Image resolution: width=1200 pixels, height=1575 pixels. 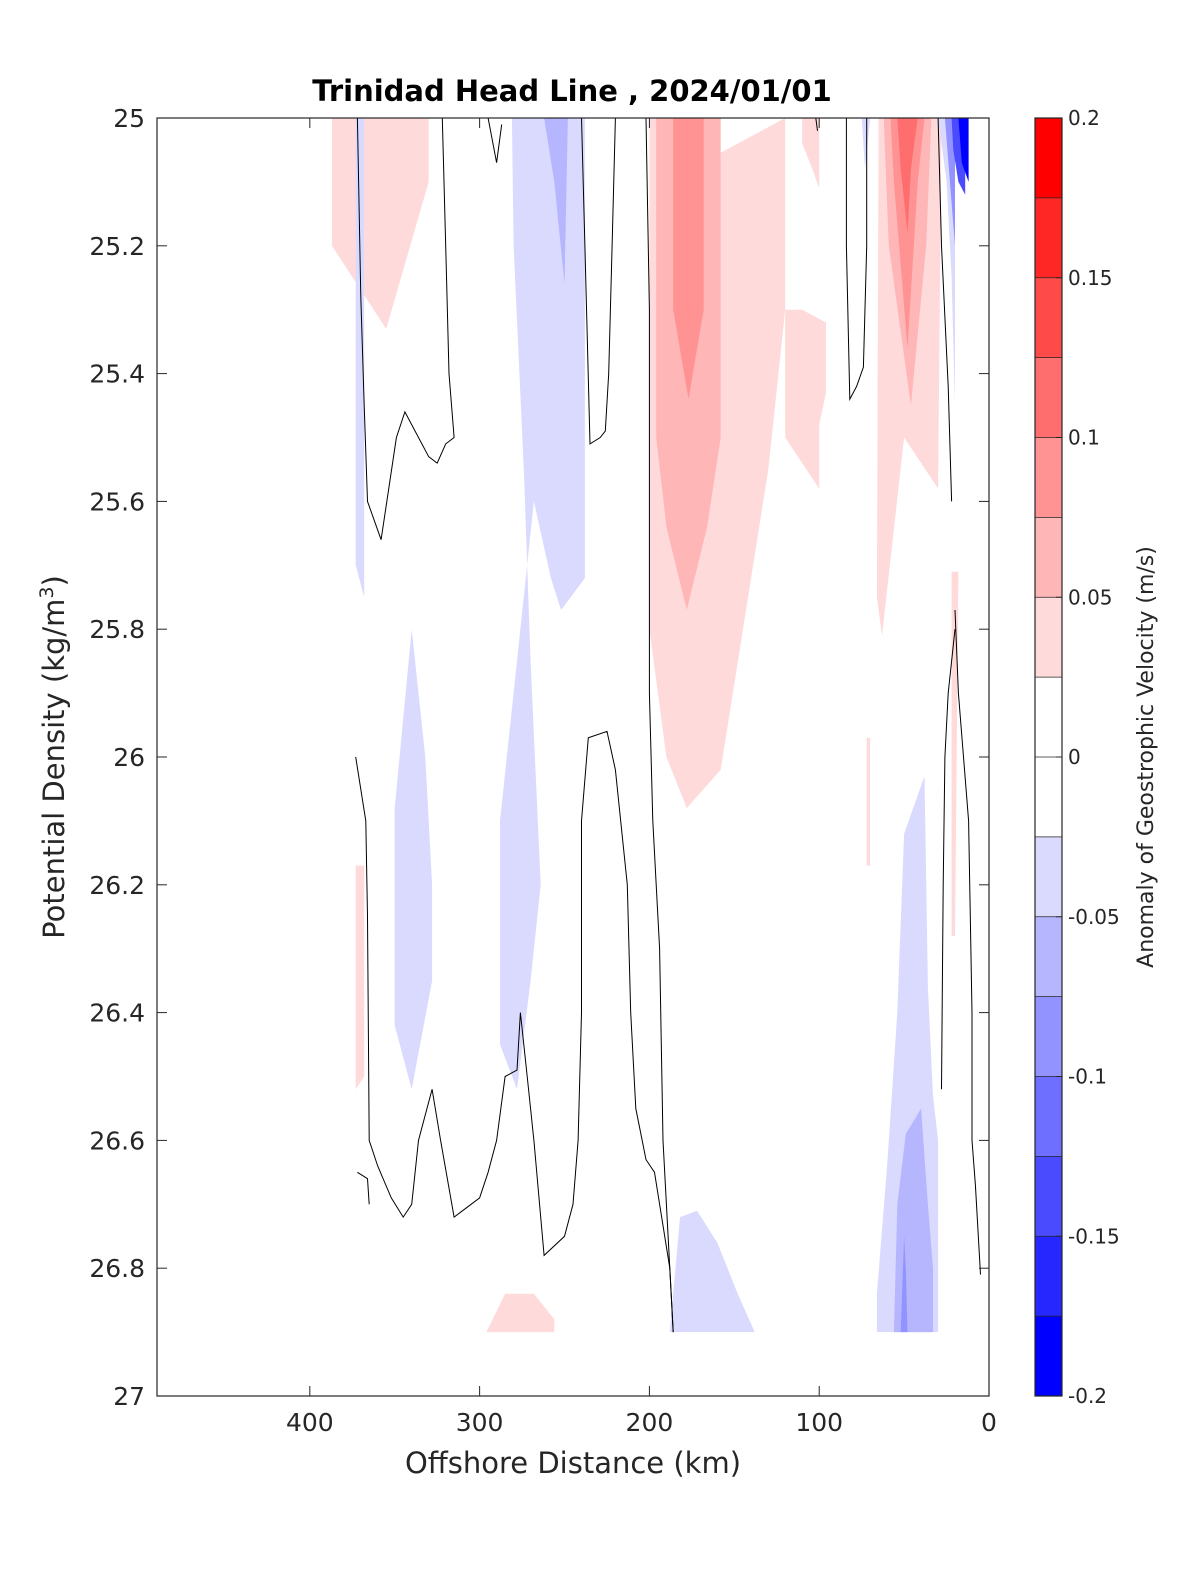 I want to click on colorbar-tick-label: 0.1, so click(x=1084, y=438).